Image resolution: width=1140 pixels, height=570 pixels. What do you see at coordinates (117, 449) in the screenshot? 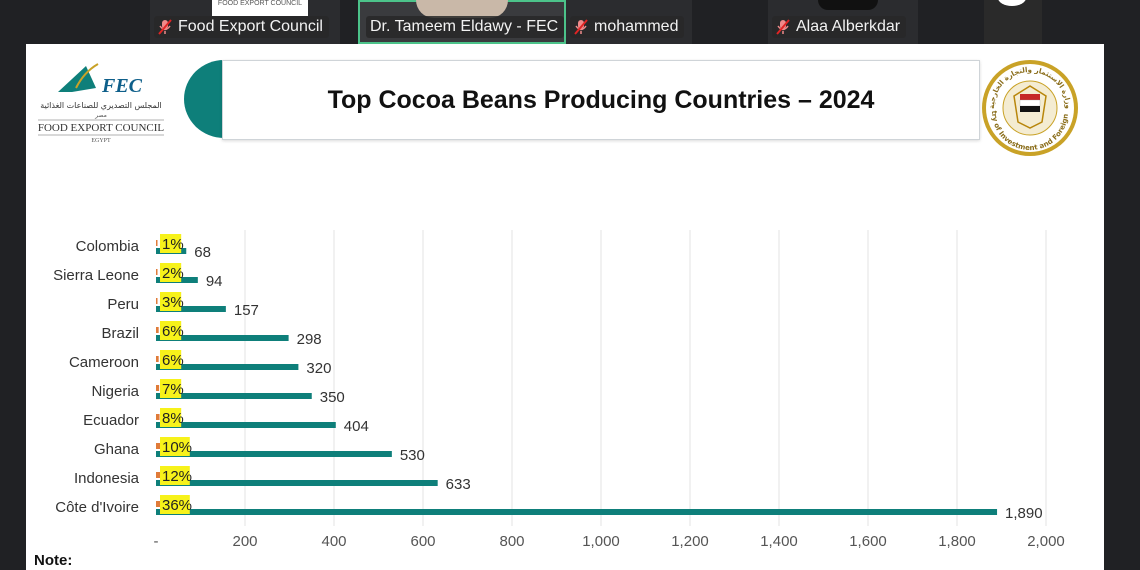
I see `y-category-label: Ghana` at bounding box center [117, 449].